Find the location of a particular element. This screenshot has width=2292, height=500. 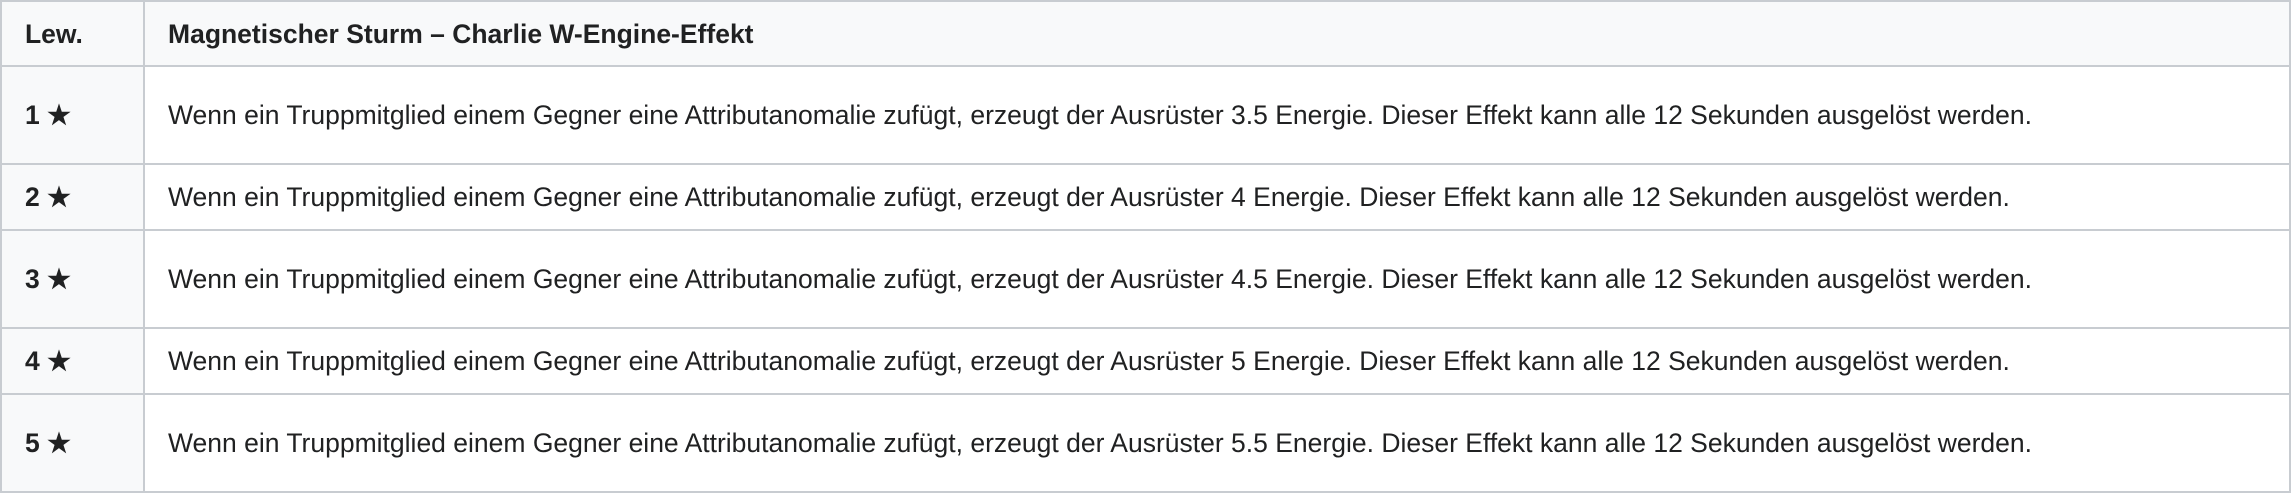

level-cell: 1 ★ is located at coordinates (72, 115).